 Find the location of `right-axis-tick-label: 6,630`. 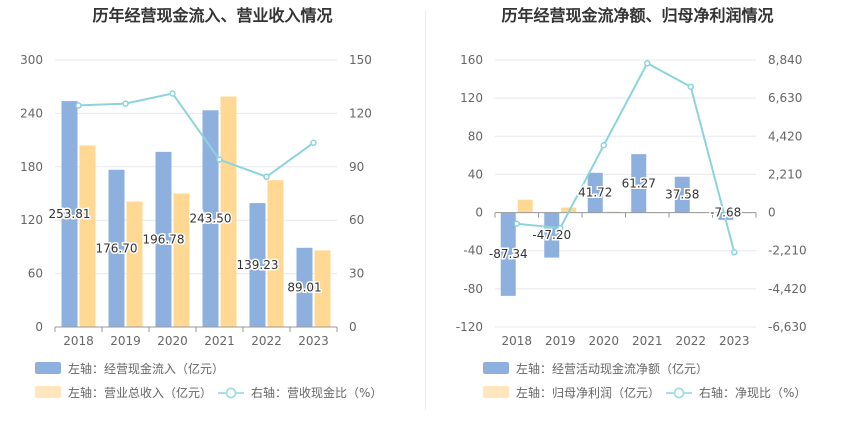

right-axis-tick-label: 6,630 is located at coordinates (785, 98).